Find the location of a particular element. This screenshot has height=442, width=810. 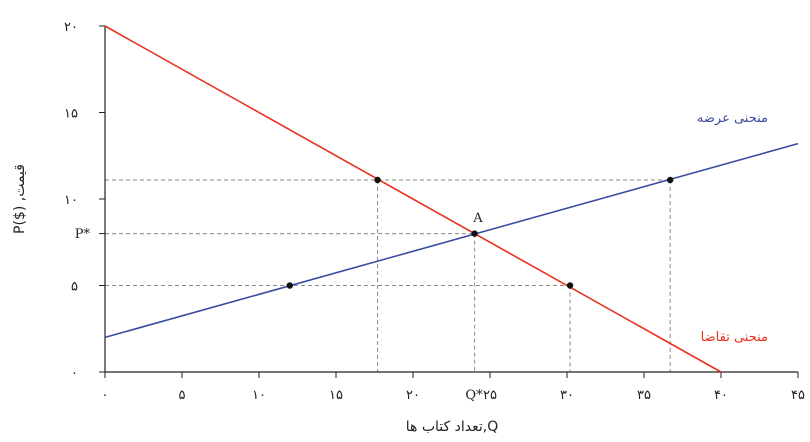

x-ticks: ۰ ۵ ۱۰ ۱۵ ۲۰ ۲۵ ۳۰ ۳۵ ۴۰ ۴۵ is located at coordinates (453, 387).